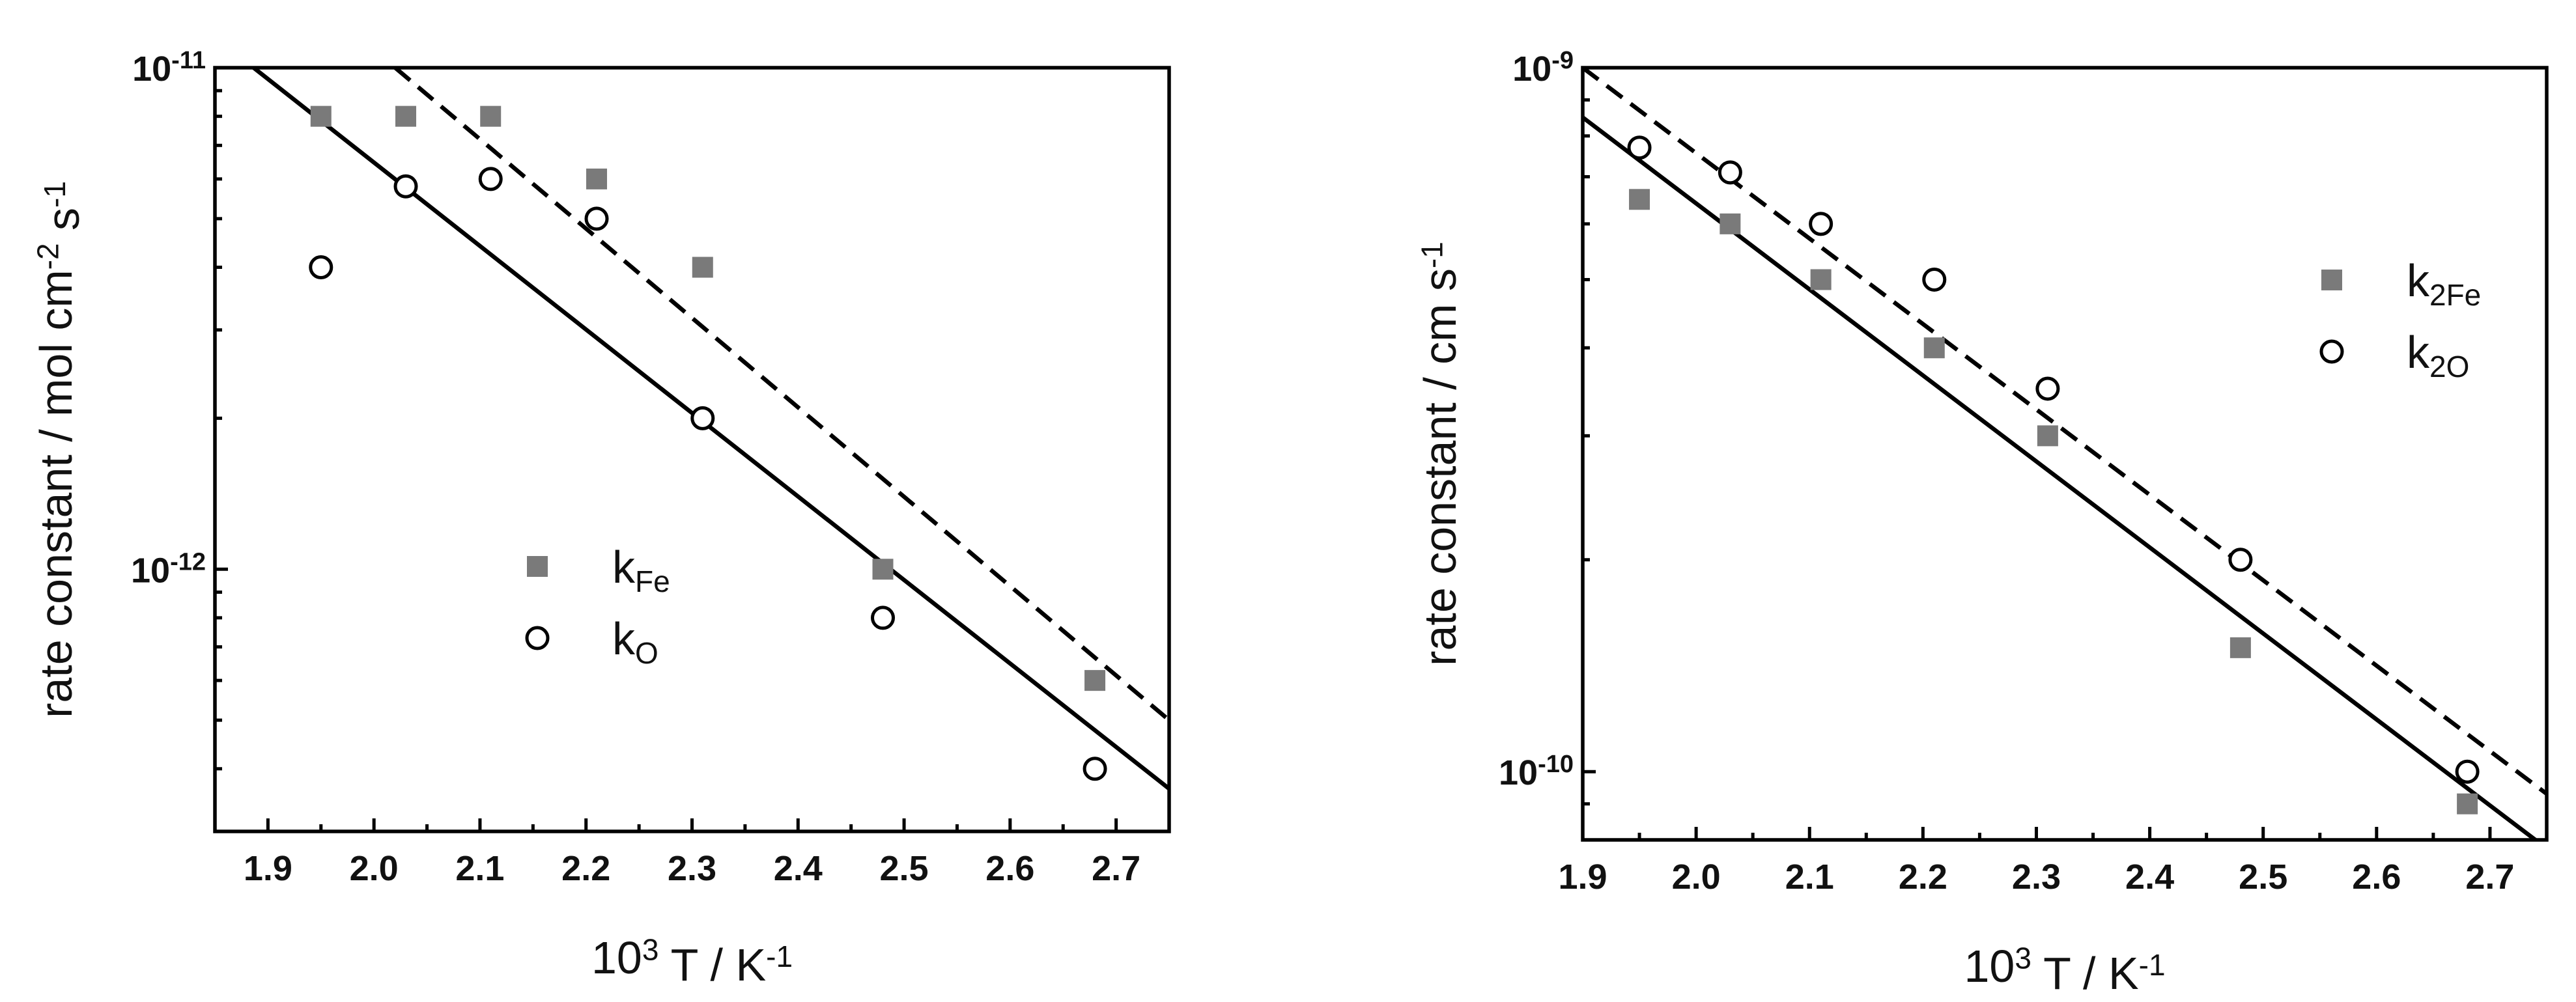 The image size is (2576, 1002). Describe the element at coordinates (168, 569) in the screenshot. I see `y-tick-label: 10-12` at that location.